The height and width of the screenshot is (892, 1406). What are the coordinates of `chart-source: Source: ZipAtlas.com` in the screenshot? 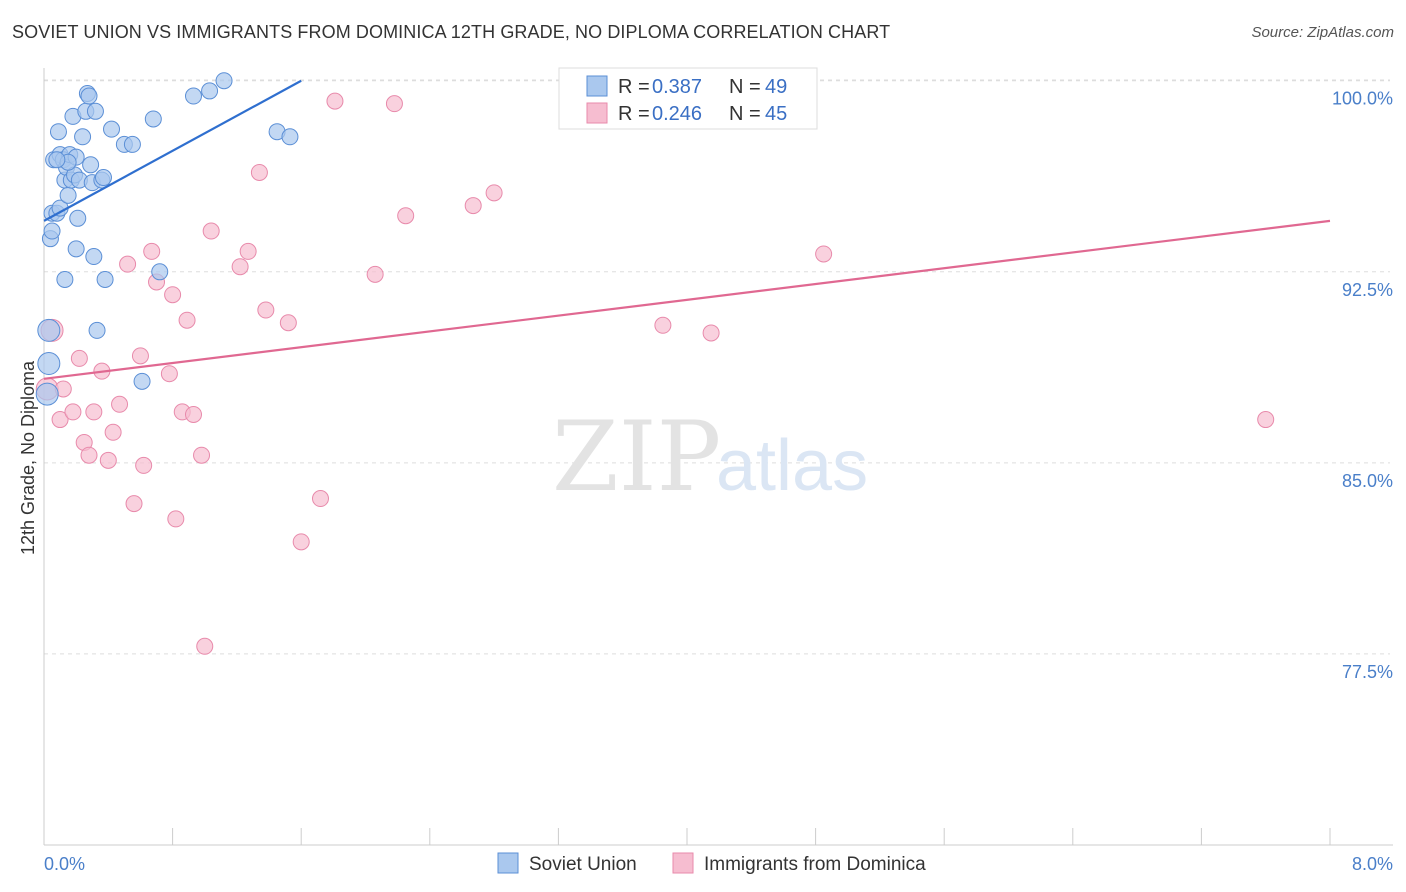 It's located at (1322, 32).